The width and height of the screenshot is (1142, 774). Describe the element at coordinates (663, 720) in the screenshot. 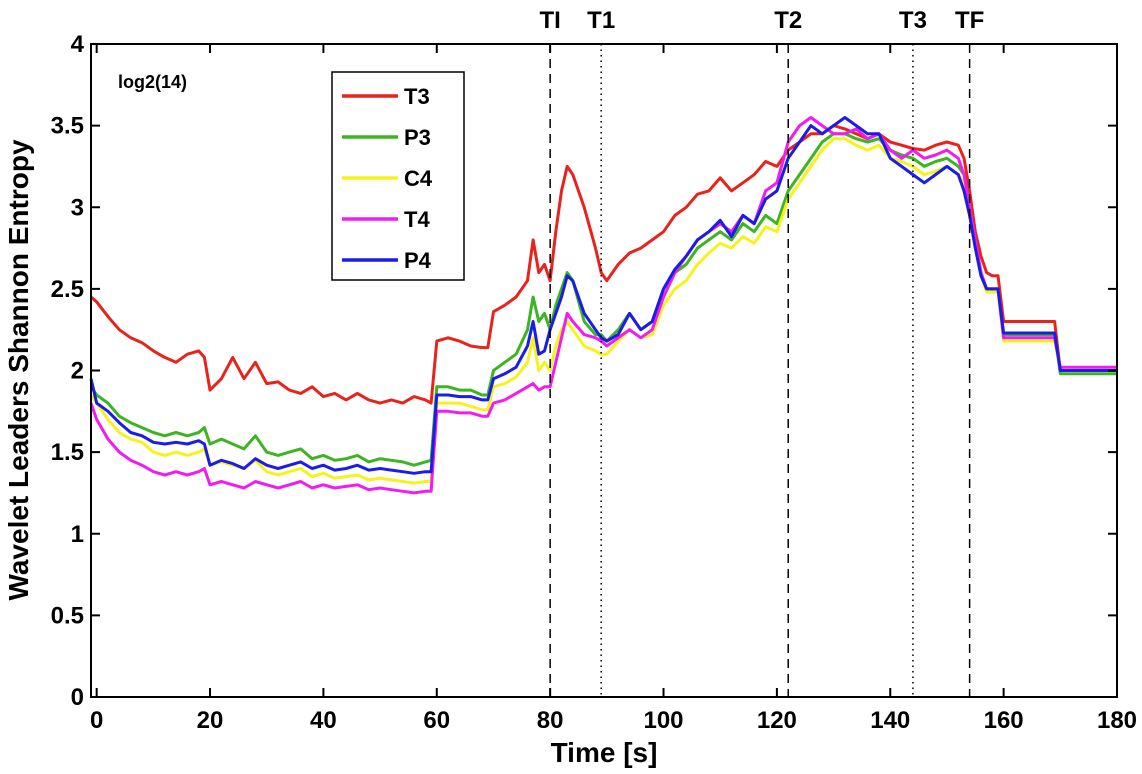

I see `x-tick-label: 100` at that location.